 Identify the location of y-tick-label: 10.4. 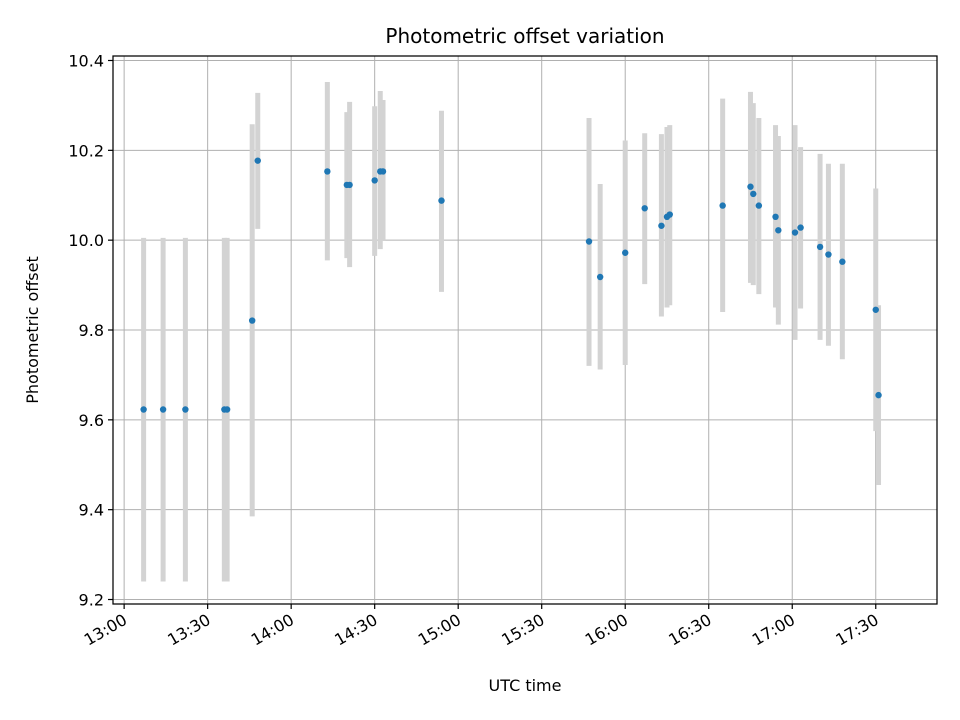
(86, 60).